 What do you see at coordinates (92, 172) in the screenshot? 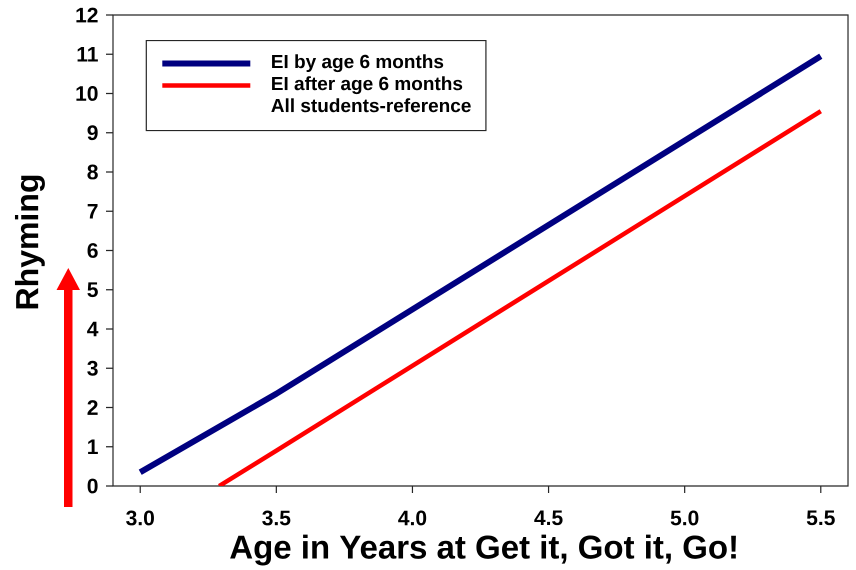
I see `y-tick-label: 8` at bounding box center [92, 172].